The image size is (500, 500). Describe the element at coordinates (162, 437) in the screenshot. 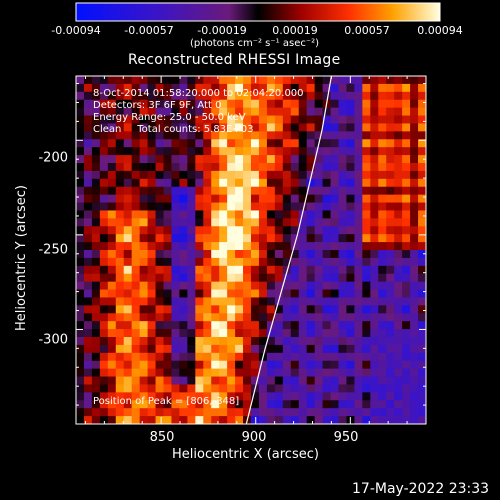

I see `x-tick-label: 850` at that location.